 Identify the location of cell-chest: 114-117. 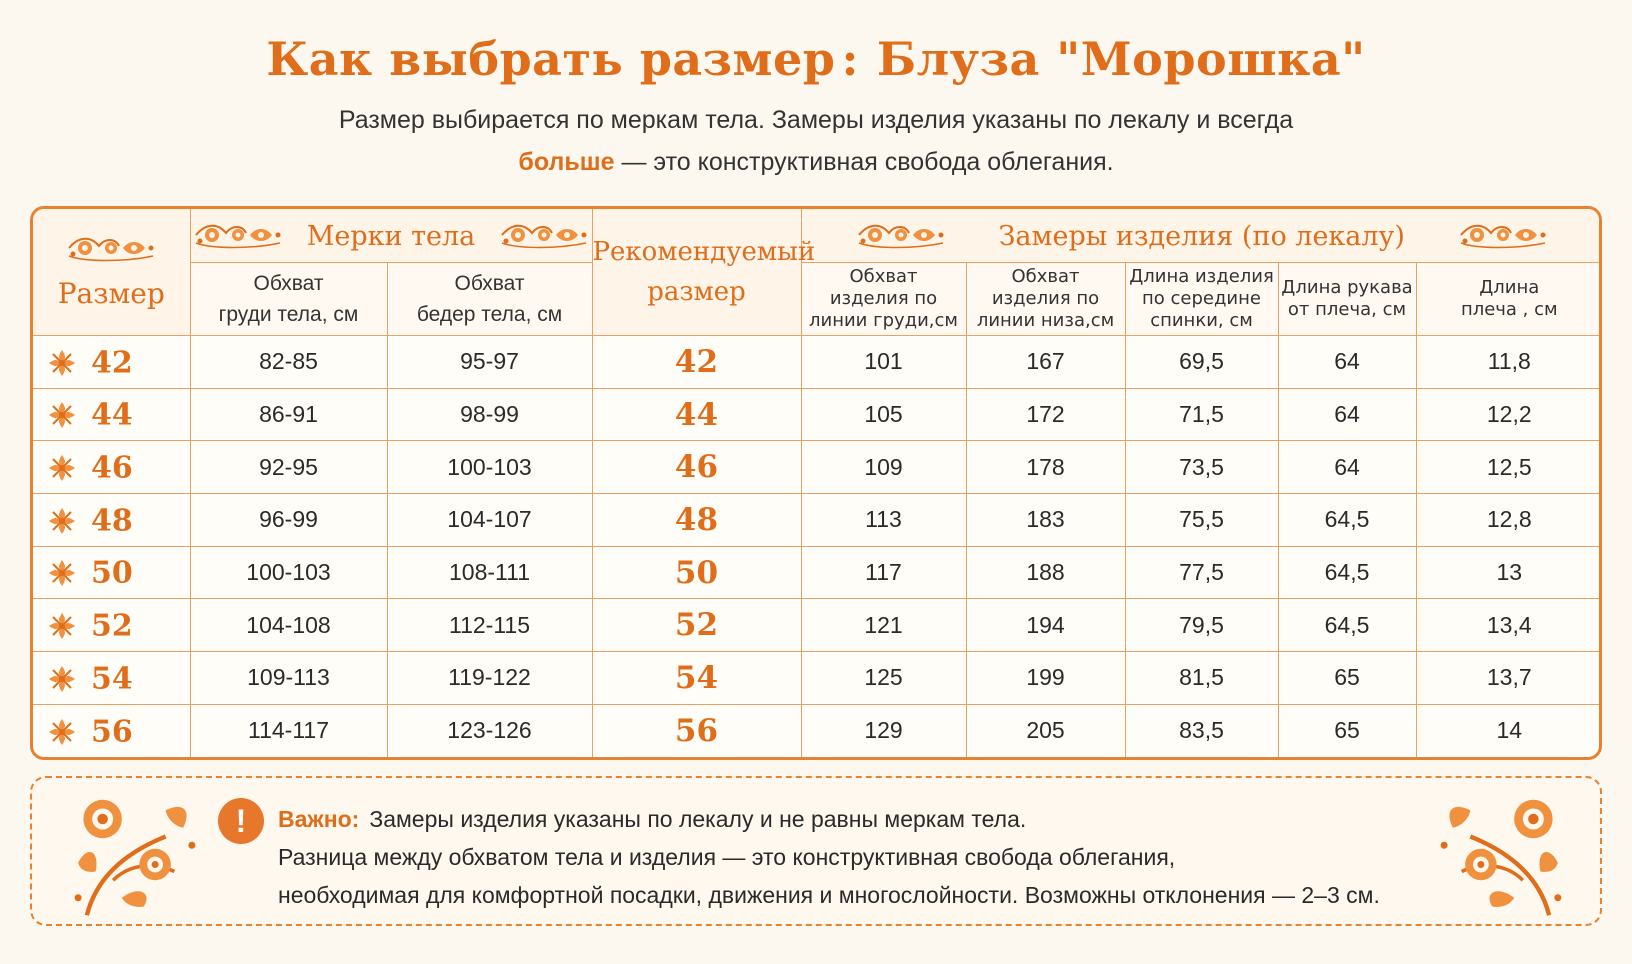
(288, 730).